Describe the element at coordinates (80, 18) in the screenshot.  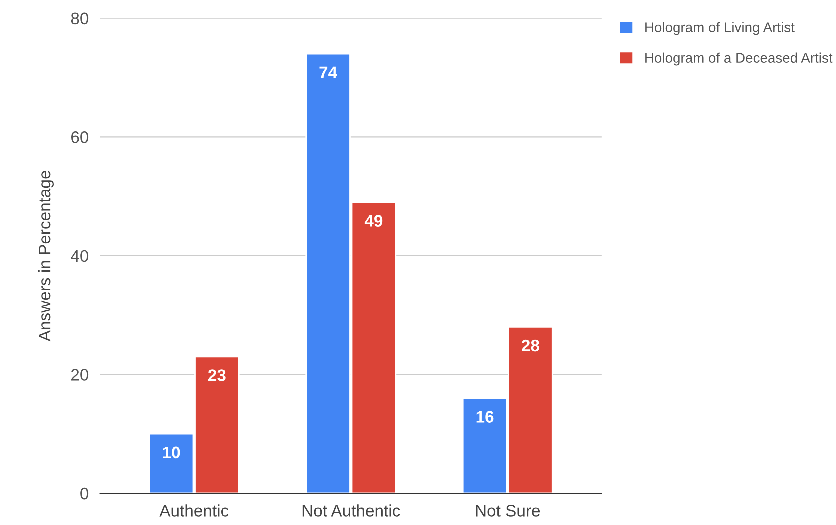
I see `y-tick-label: 80` at that location.